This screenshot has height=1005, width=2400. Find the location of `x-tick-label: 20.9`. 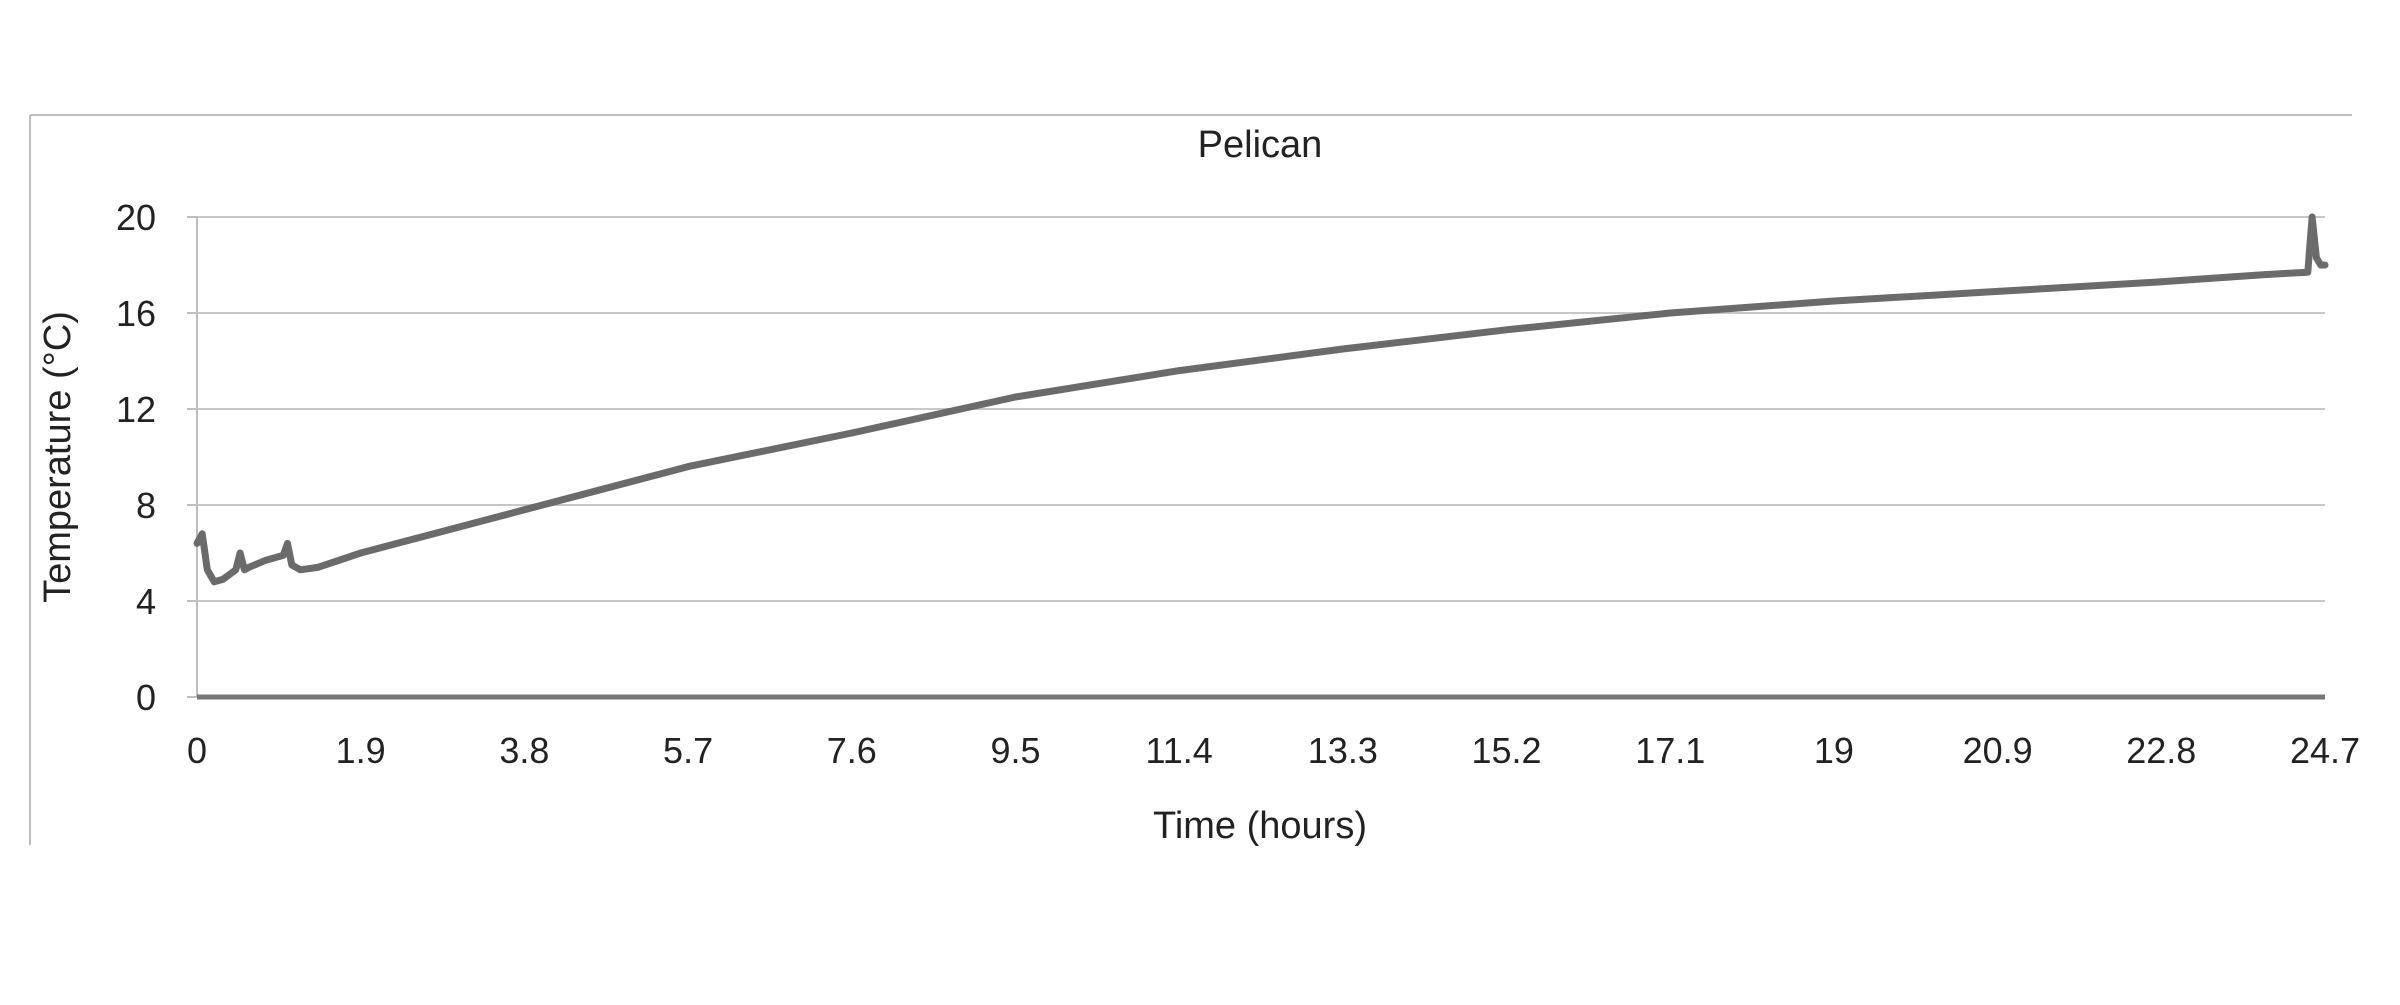

x-tick-label: 20.9 is located at coordinates (1998, 750).